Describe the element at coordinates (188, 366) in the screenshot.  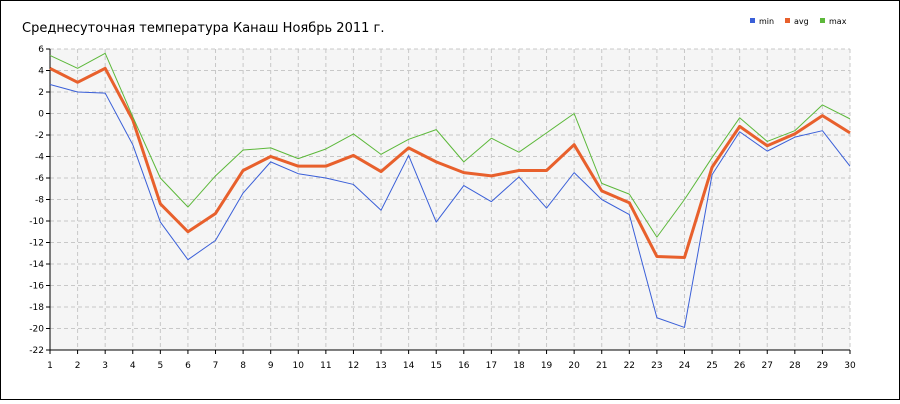
I see `x-tick-label: 6` at that location.